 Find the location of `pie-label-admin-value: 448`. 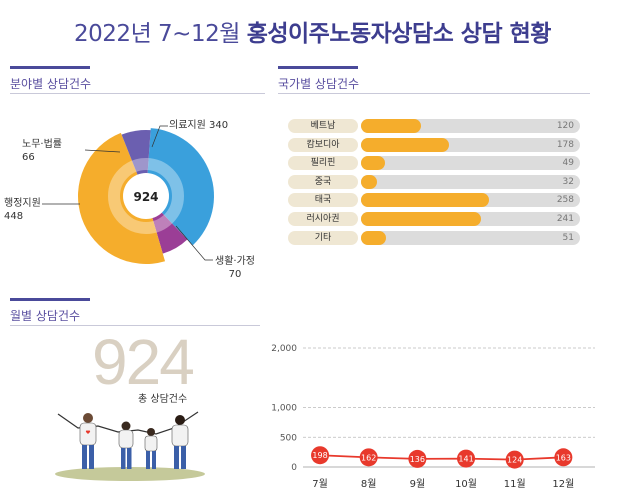

pie-label-admin-value: 448 is located at coordinates (14, 216).